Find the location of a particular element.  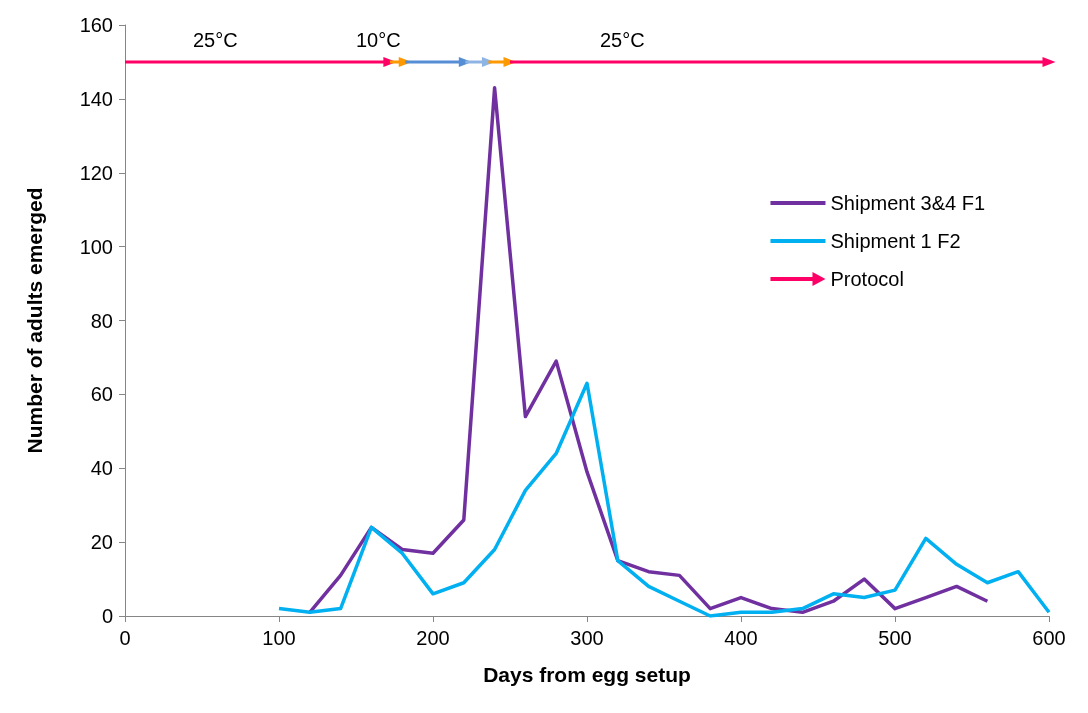

y-tick-label: 160 is located at coordinates (96, 25).